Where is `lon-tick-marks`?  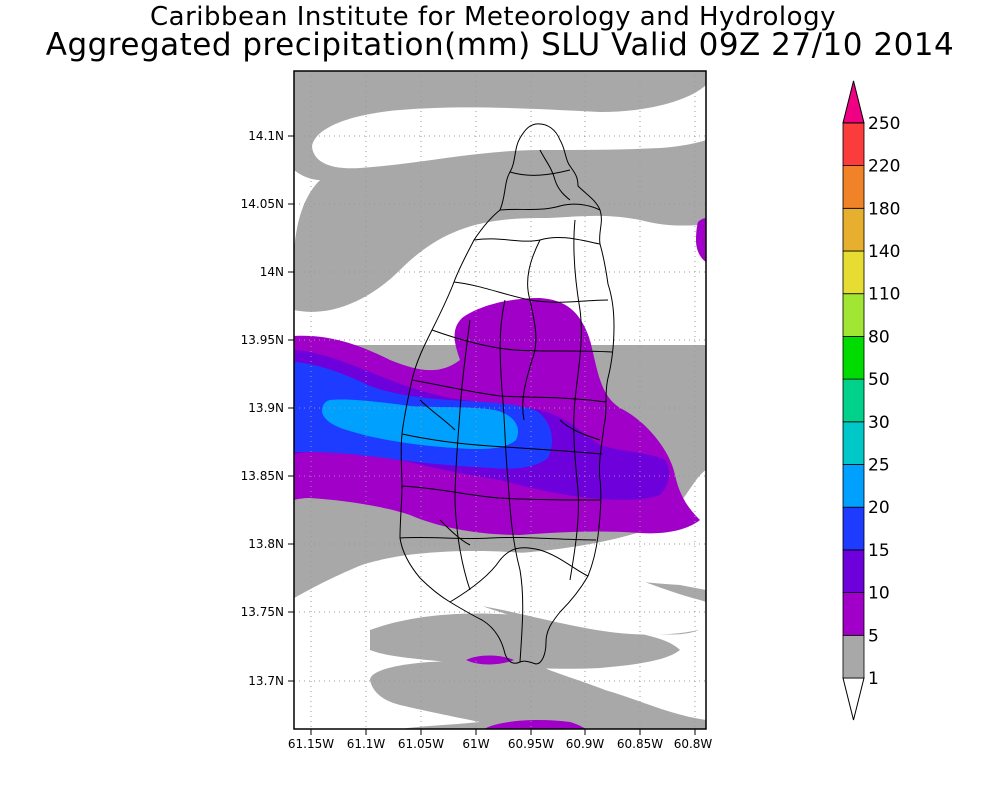 lon-tick-marks is located at coordinates (503, 732).